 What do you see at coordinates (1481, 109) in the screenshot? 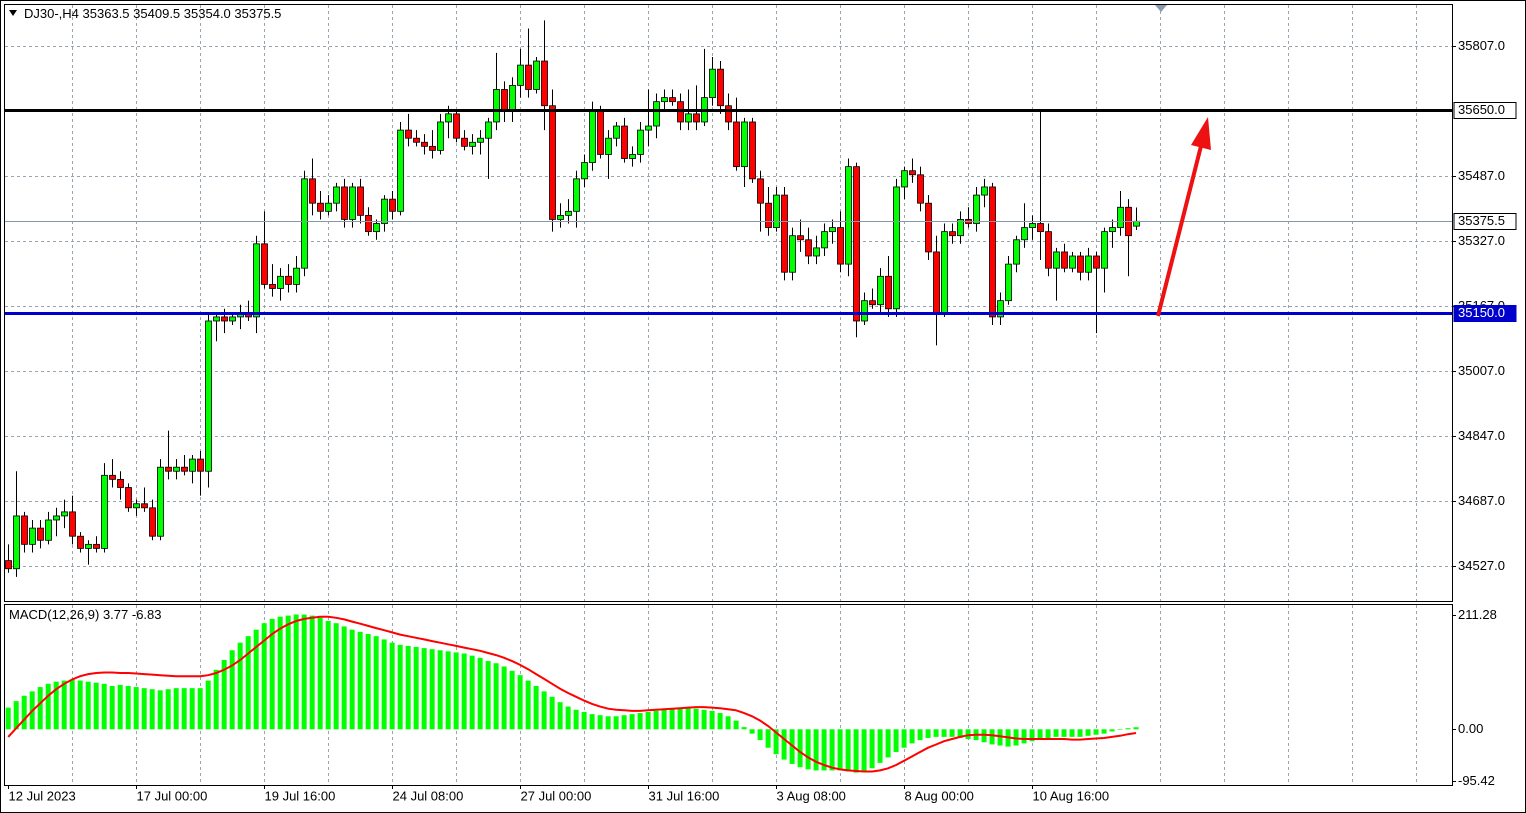
I see `level-label: 35650.0` at bounding box center [1481, 109].